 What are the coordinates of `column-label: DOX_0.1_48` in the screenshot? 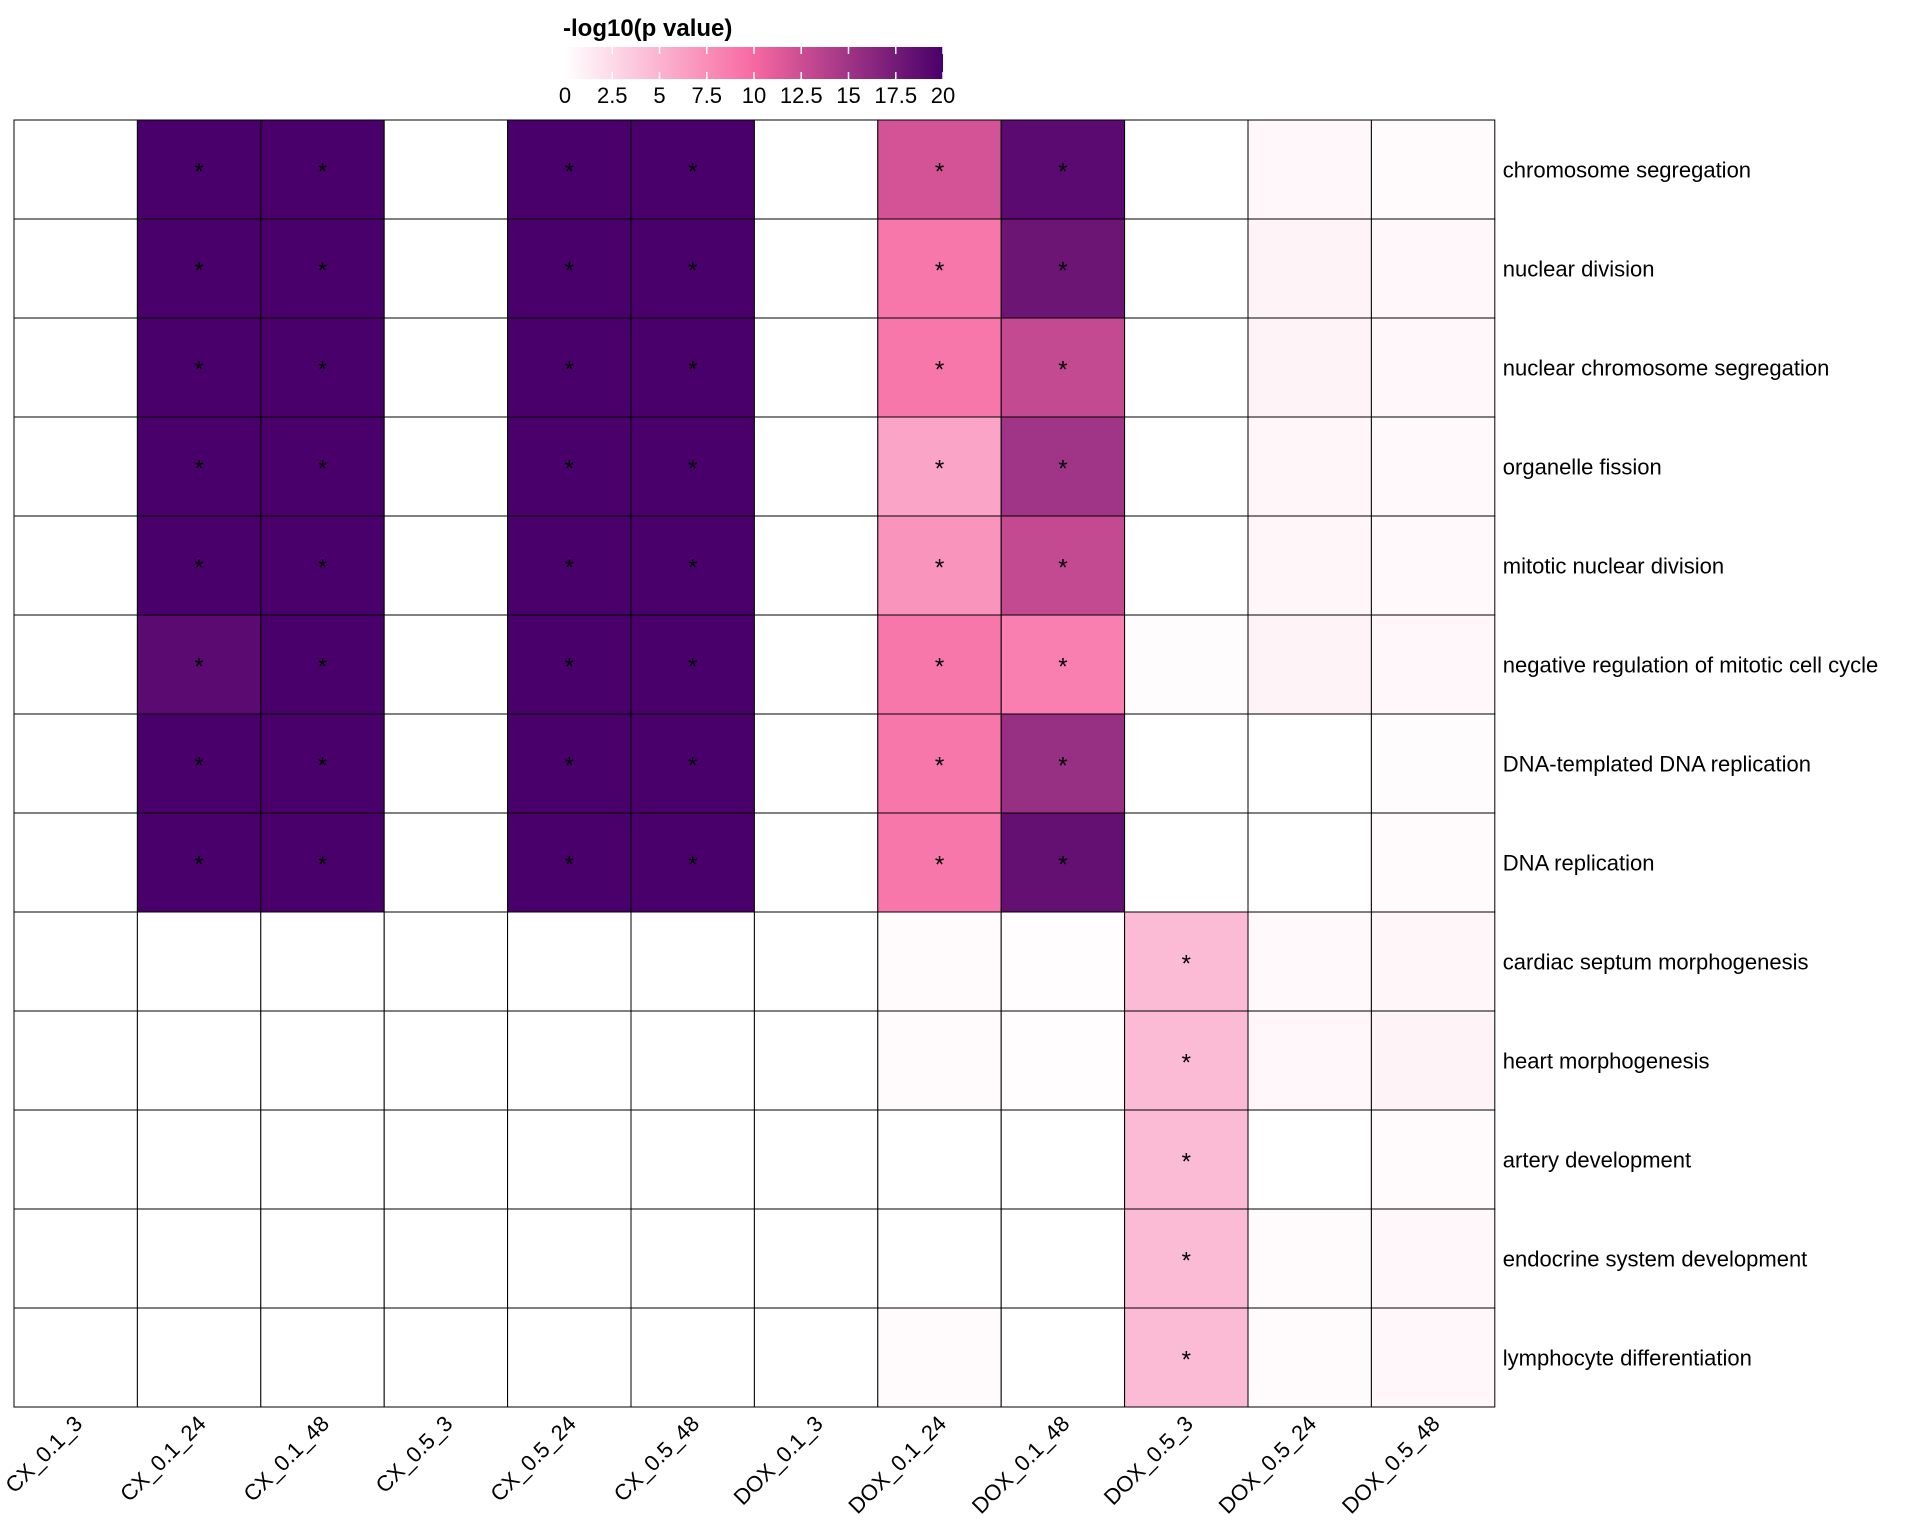 It's located at (1021, 1465).